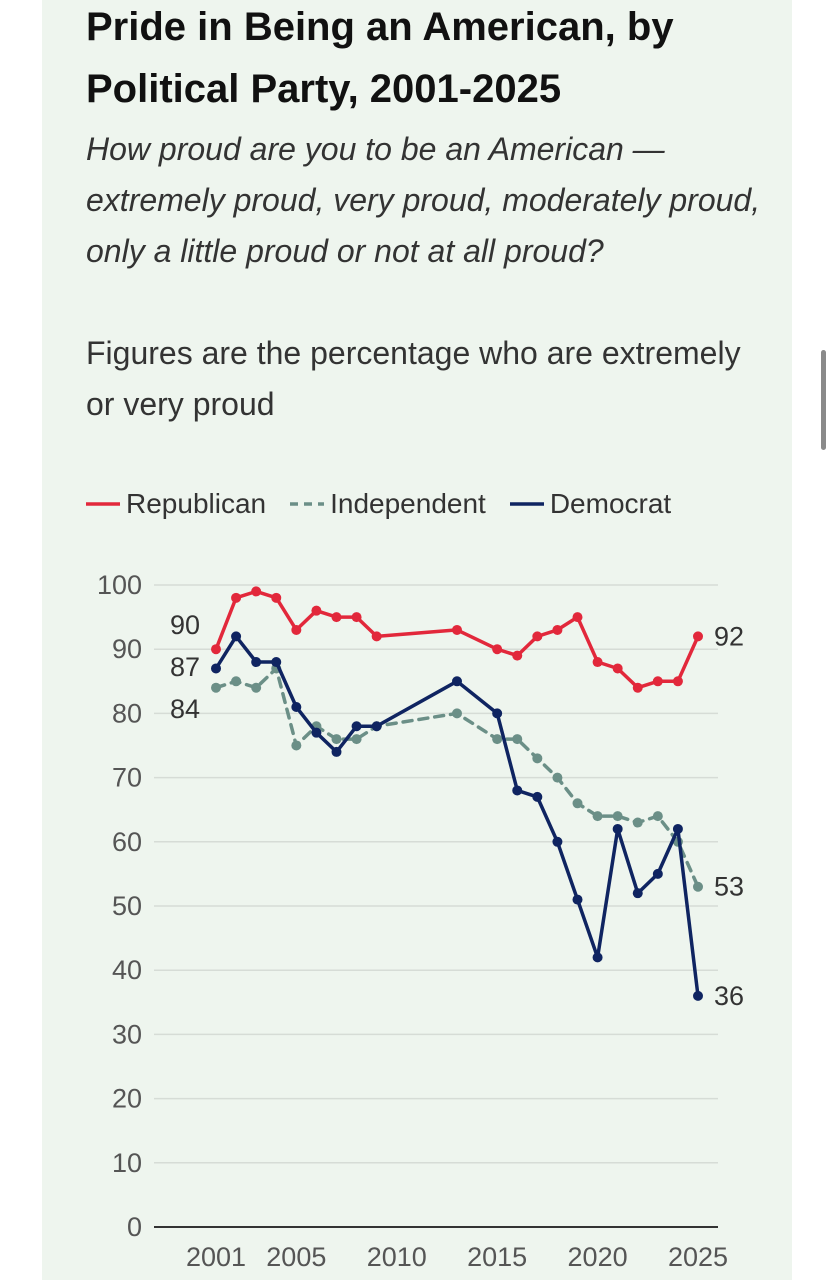  I want to click on legend-swatch-democrat, so click(526, 504).